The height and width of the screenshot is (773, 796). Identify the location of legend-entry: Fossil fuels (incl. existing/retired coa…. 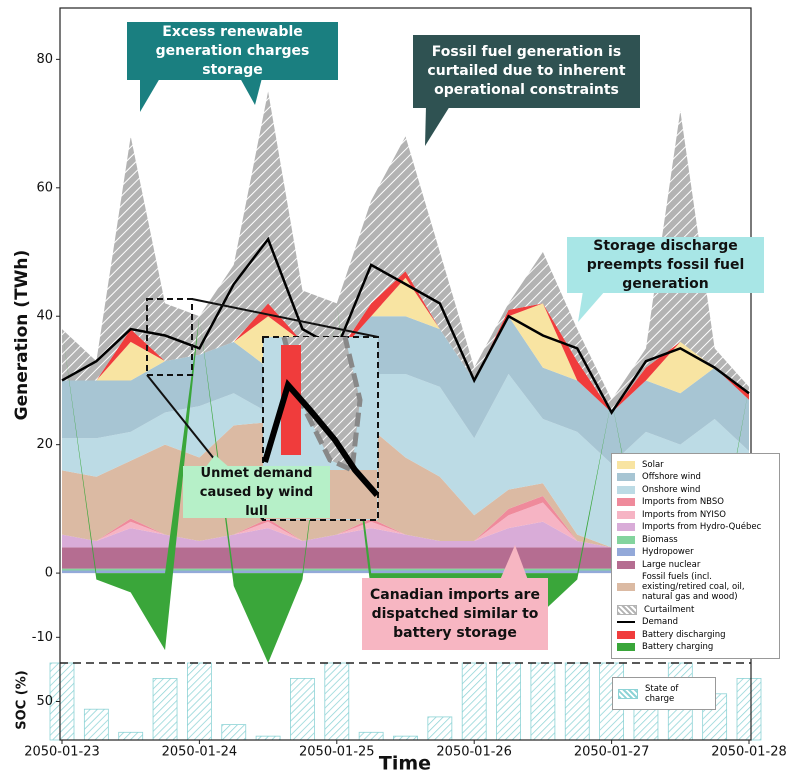
(695, 587).